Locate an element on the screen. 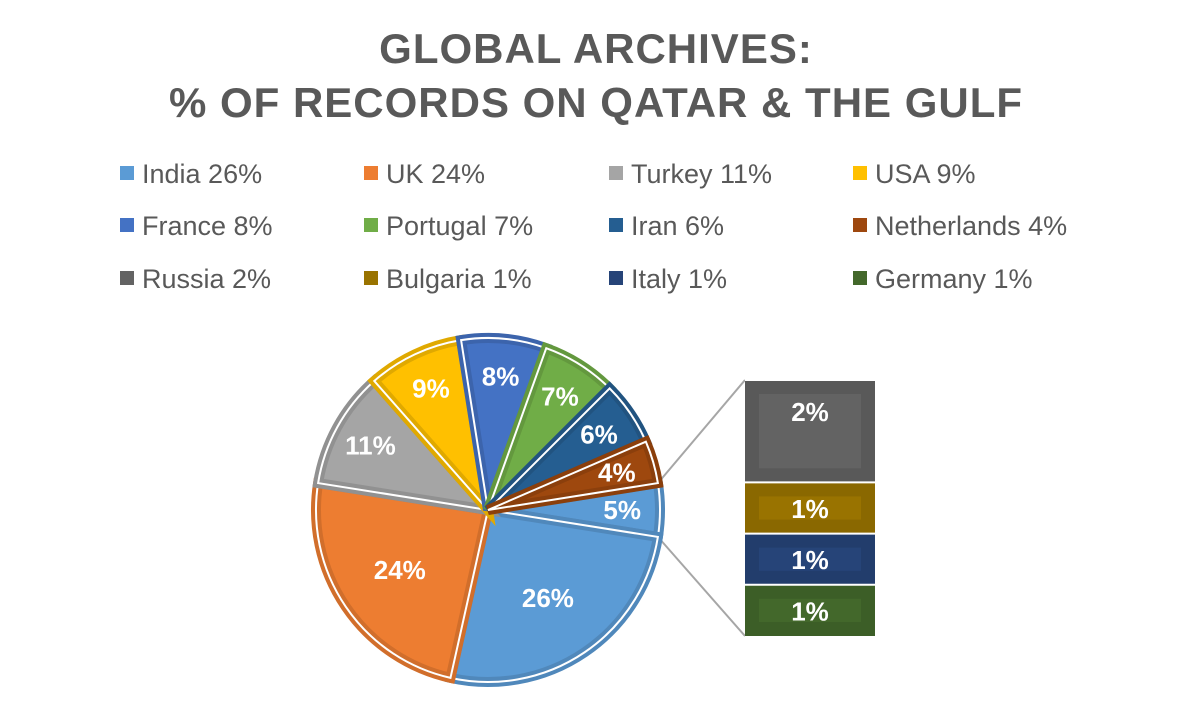  legend-label: France 8% is located at coordinates (207, 226).